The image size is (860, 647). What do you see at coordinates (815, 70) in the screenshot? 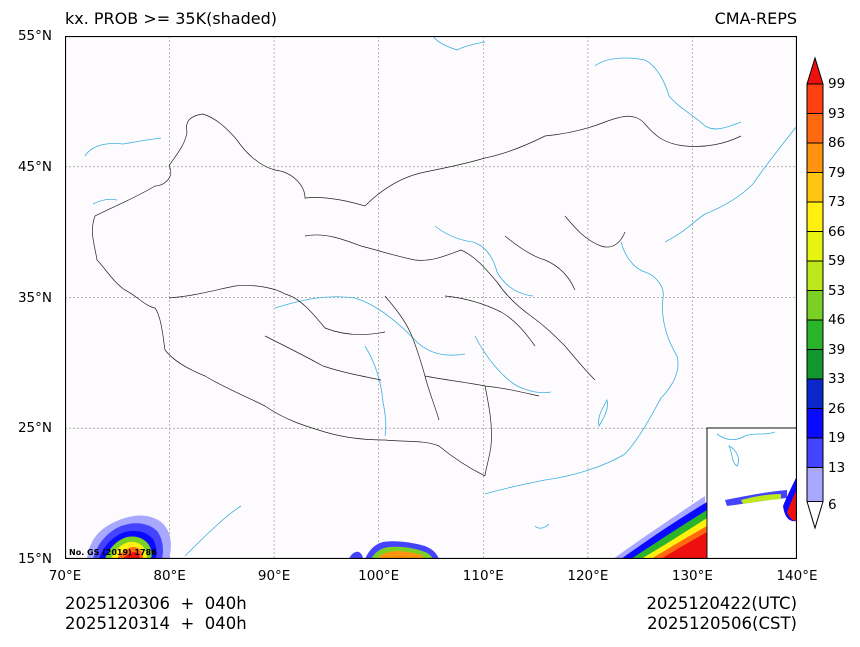
I see `colorbar-over-arrow` at bounding box center [815, 70].